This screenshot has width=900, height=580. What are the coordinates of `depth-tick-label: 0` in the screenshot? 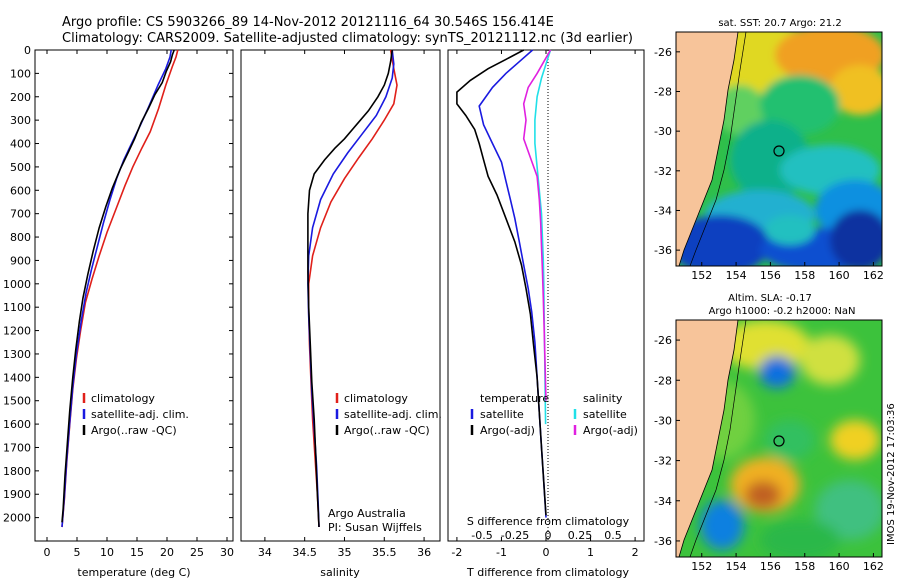 It's located at (27, 50).